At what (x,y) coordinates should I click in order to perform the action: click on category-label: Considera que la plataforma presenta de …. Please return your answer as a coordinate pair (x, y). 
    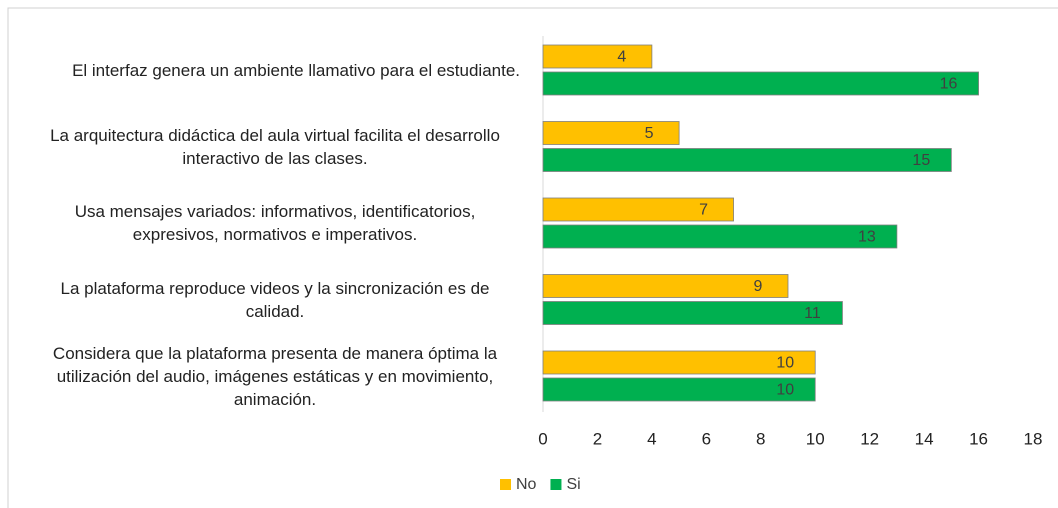
    Looking at the image, I should click on (270, 376).